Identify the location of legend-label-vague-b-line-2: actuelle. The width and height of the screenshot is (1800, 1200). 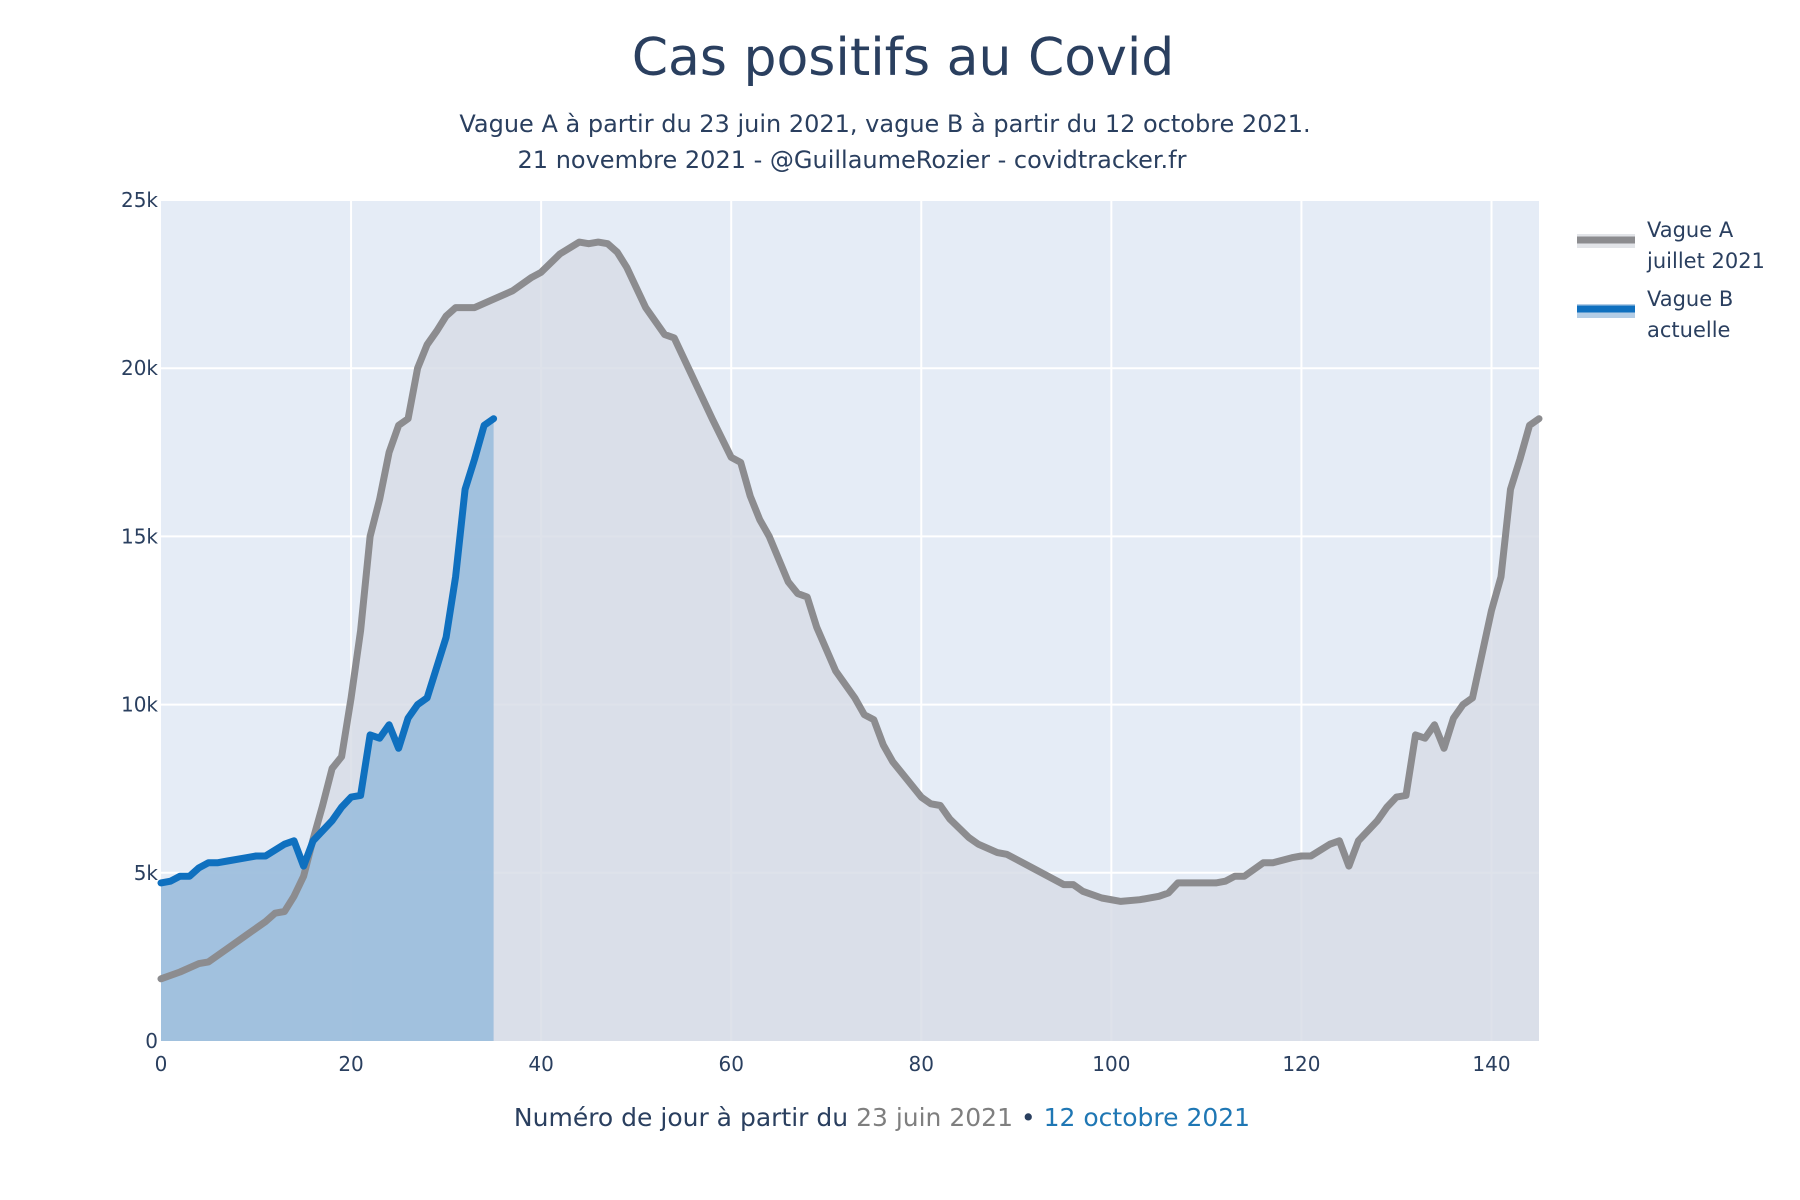
(1688, 330).